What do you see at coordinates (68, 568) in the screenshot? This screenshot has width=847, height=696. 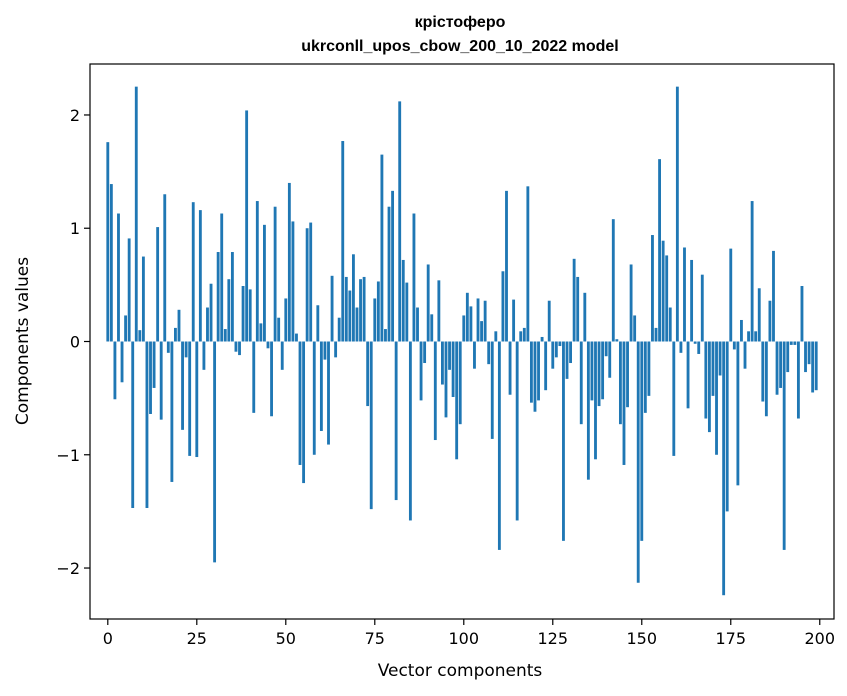 I see `y-tick-label: −2` at bounding box center [68, 568].